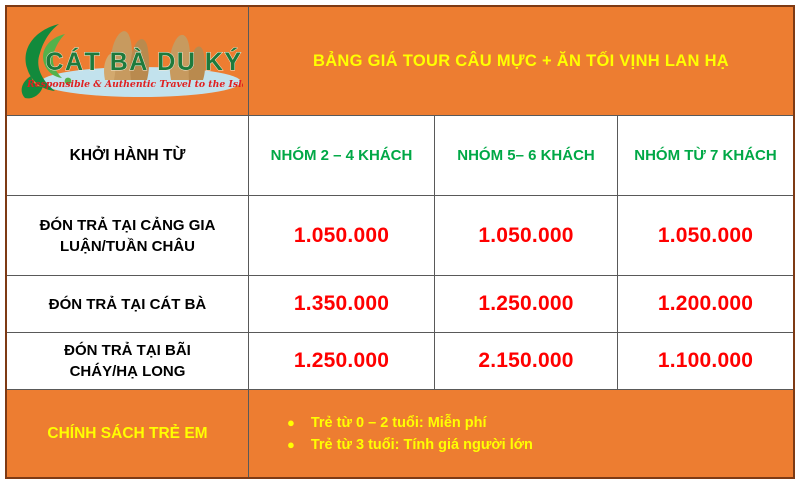  I want to click on group-header-cell-3: NHÓM TỪ 7 KHÁCH, so click(705, 156).